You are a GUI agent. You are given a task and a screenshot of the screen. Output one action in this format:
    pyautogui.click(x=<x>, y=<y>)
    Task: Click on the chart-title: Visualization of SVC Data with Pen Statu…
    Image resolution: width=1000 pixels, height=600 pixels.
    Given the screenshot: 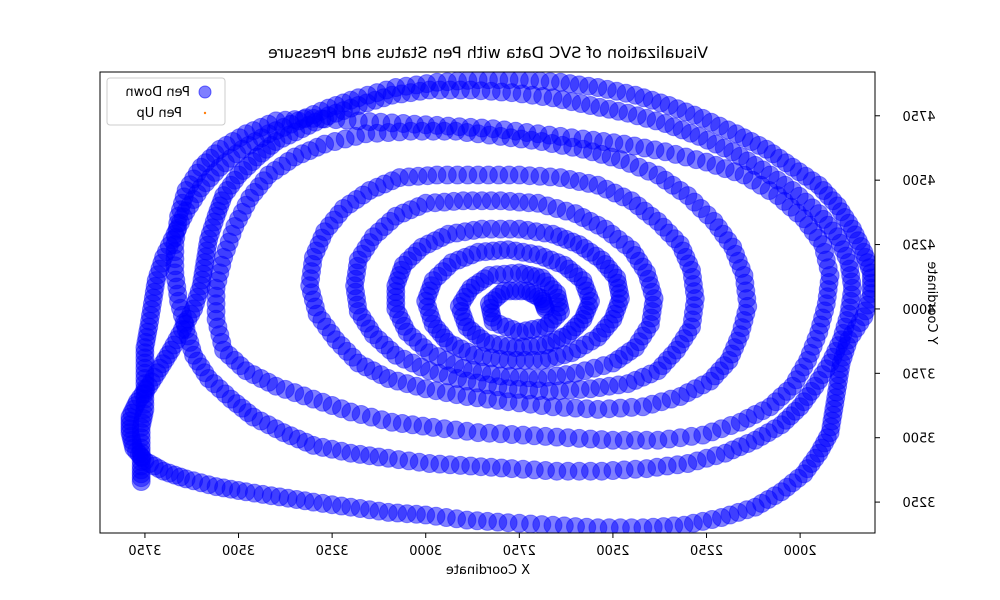 What is the action you would take?
    pyautogui.click(x=488, y=52)
    